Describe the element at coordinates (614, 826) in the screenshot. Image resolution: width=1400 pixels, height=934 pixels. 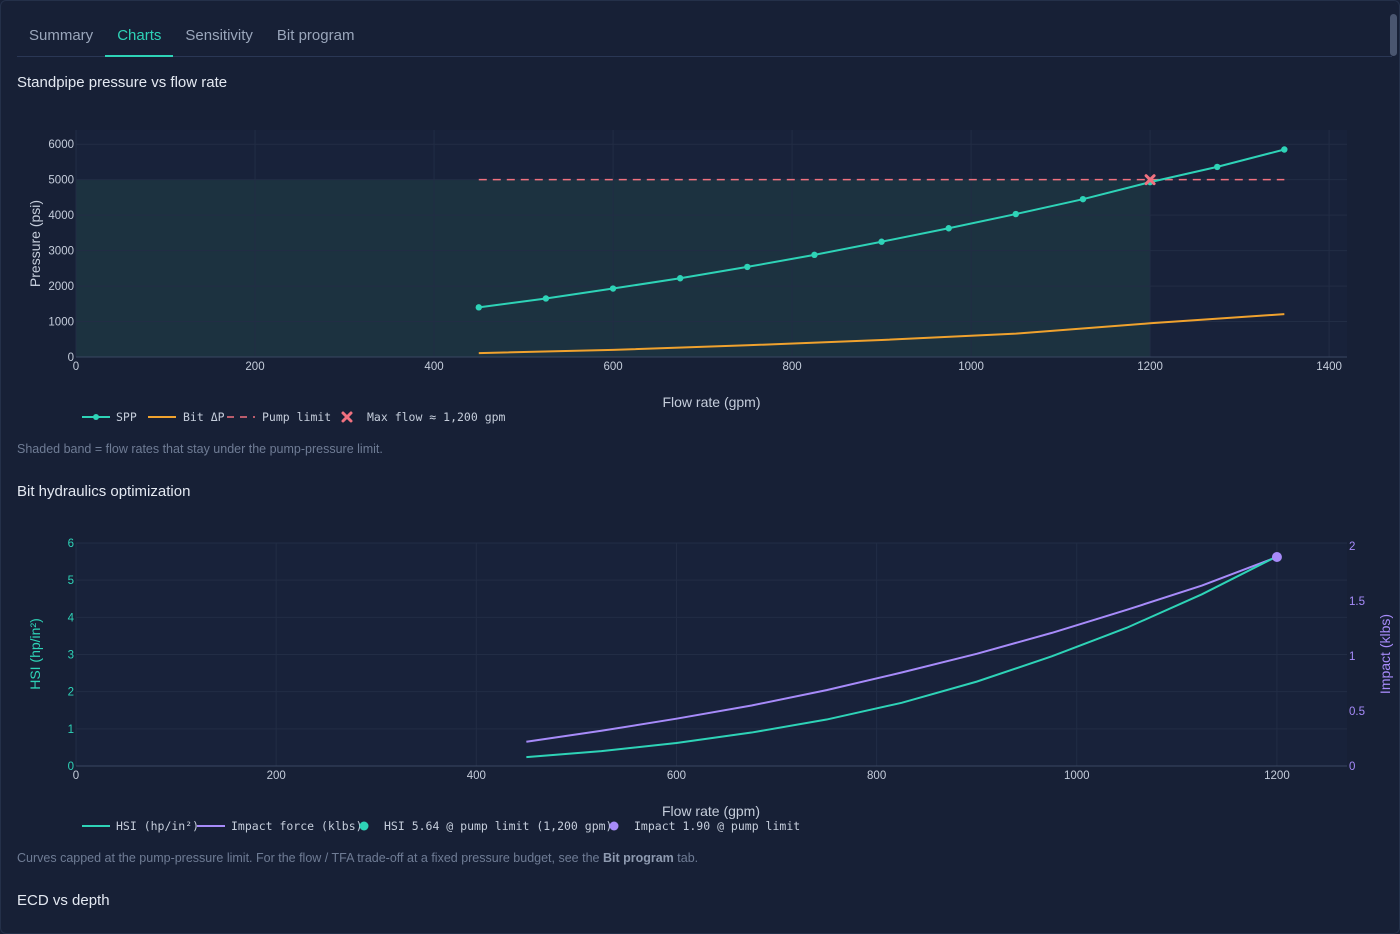
I see `legend-impact-marker-swatch` at that location.